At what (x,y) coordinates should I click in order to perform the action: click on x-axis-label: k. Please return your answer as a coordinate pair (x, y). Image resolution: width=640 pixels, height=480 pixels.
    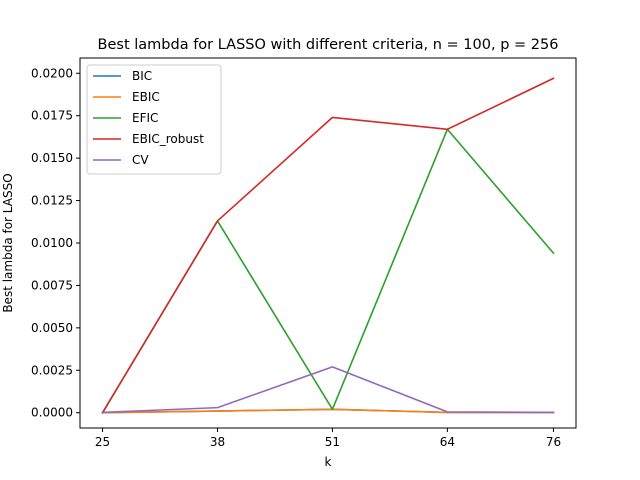
    Looking at the image, I should click on (328, 462).